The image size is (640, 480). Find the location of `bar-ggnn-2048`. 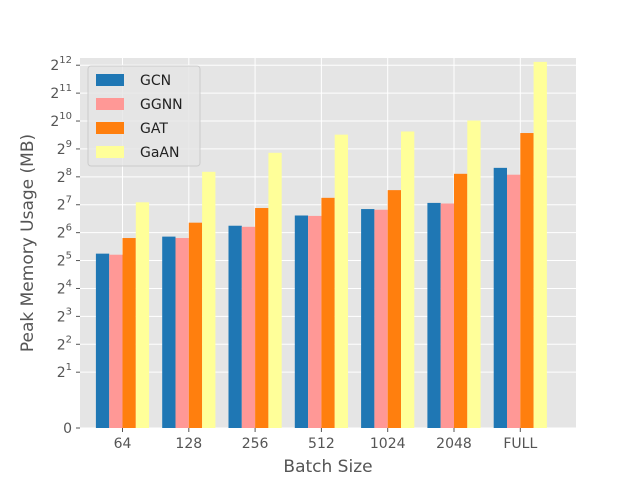

bar-ggnn-2048 is located at coordinates (447, 315).